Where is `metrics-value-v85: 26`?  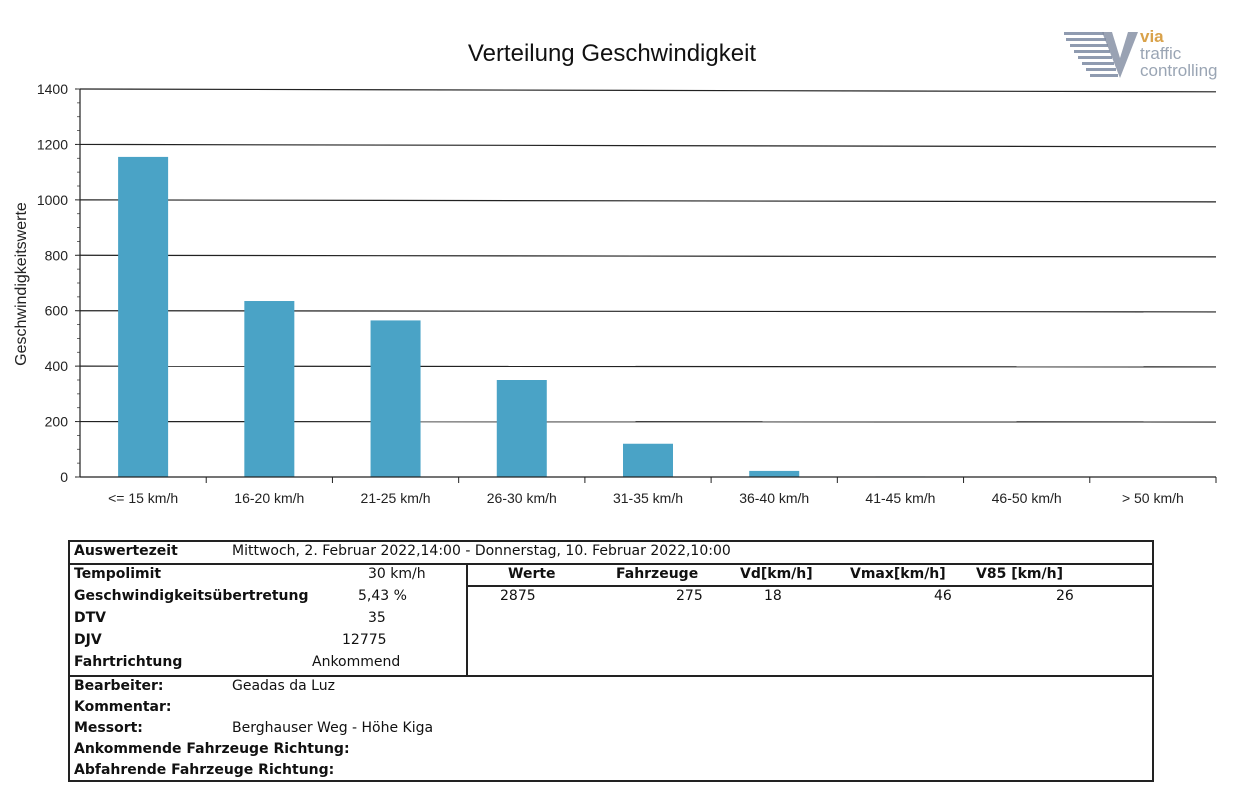
metrics-value-v85: 26 is located at coordinates (1065, 596).